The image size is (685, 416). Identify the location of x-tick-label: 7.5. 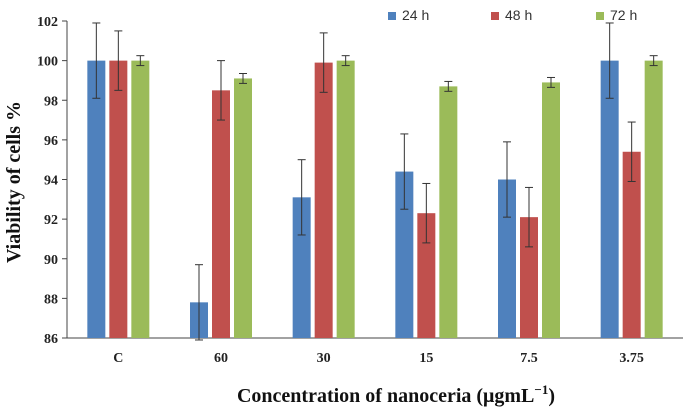
(529, 358).